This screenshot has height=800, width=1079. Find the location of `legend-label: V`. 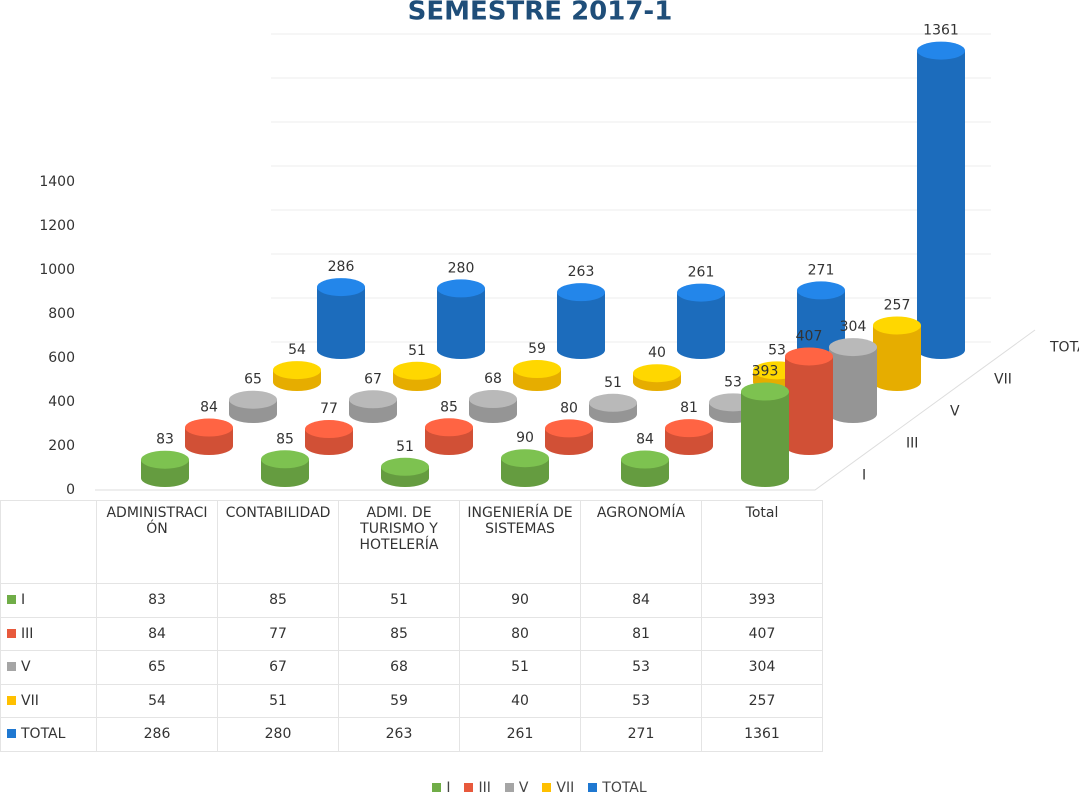

legend-label: V is located at coordinates (523, 788).